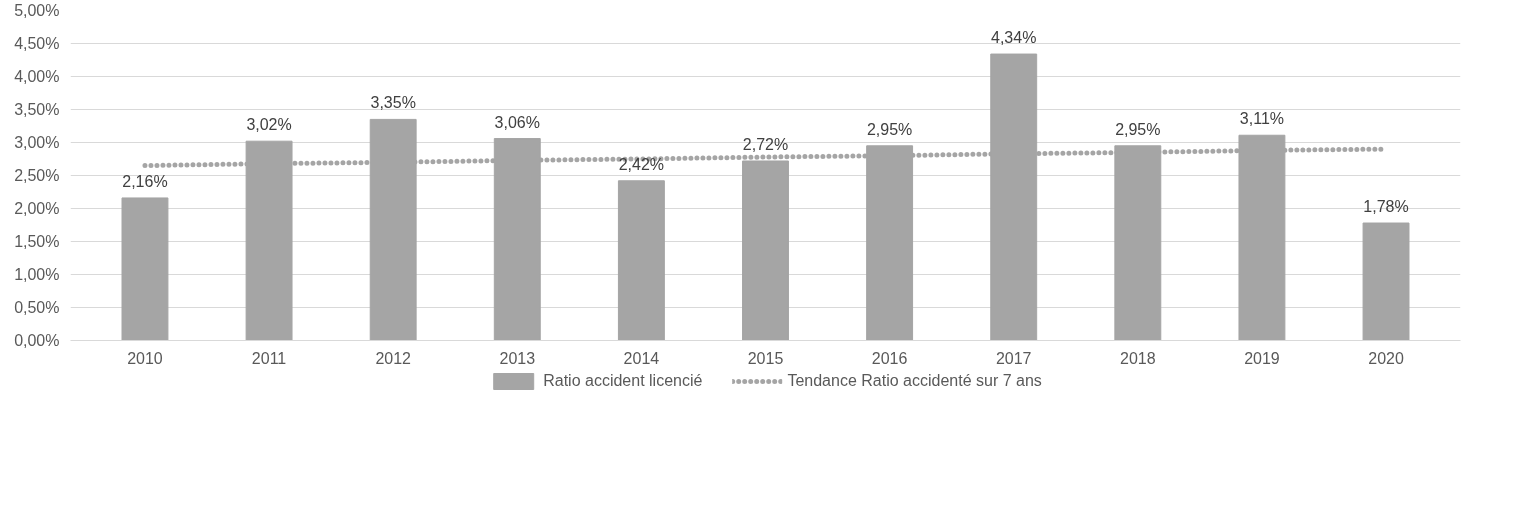 Image resolution: width=1524 pixels, height=505 pixels. I want to click on data-label: 1,78%, so click(1386, 207).